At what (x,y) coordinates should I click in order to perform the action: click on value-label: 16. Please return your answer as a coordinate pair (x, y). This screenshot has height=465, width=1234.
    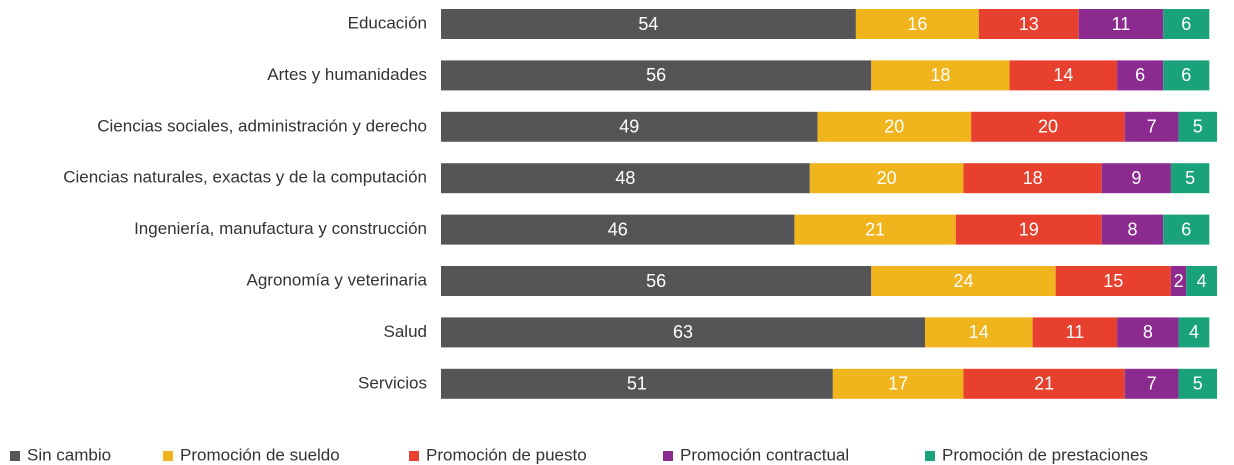
    Looking at the image, I should click on (917, 24).